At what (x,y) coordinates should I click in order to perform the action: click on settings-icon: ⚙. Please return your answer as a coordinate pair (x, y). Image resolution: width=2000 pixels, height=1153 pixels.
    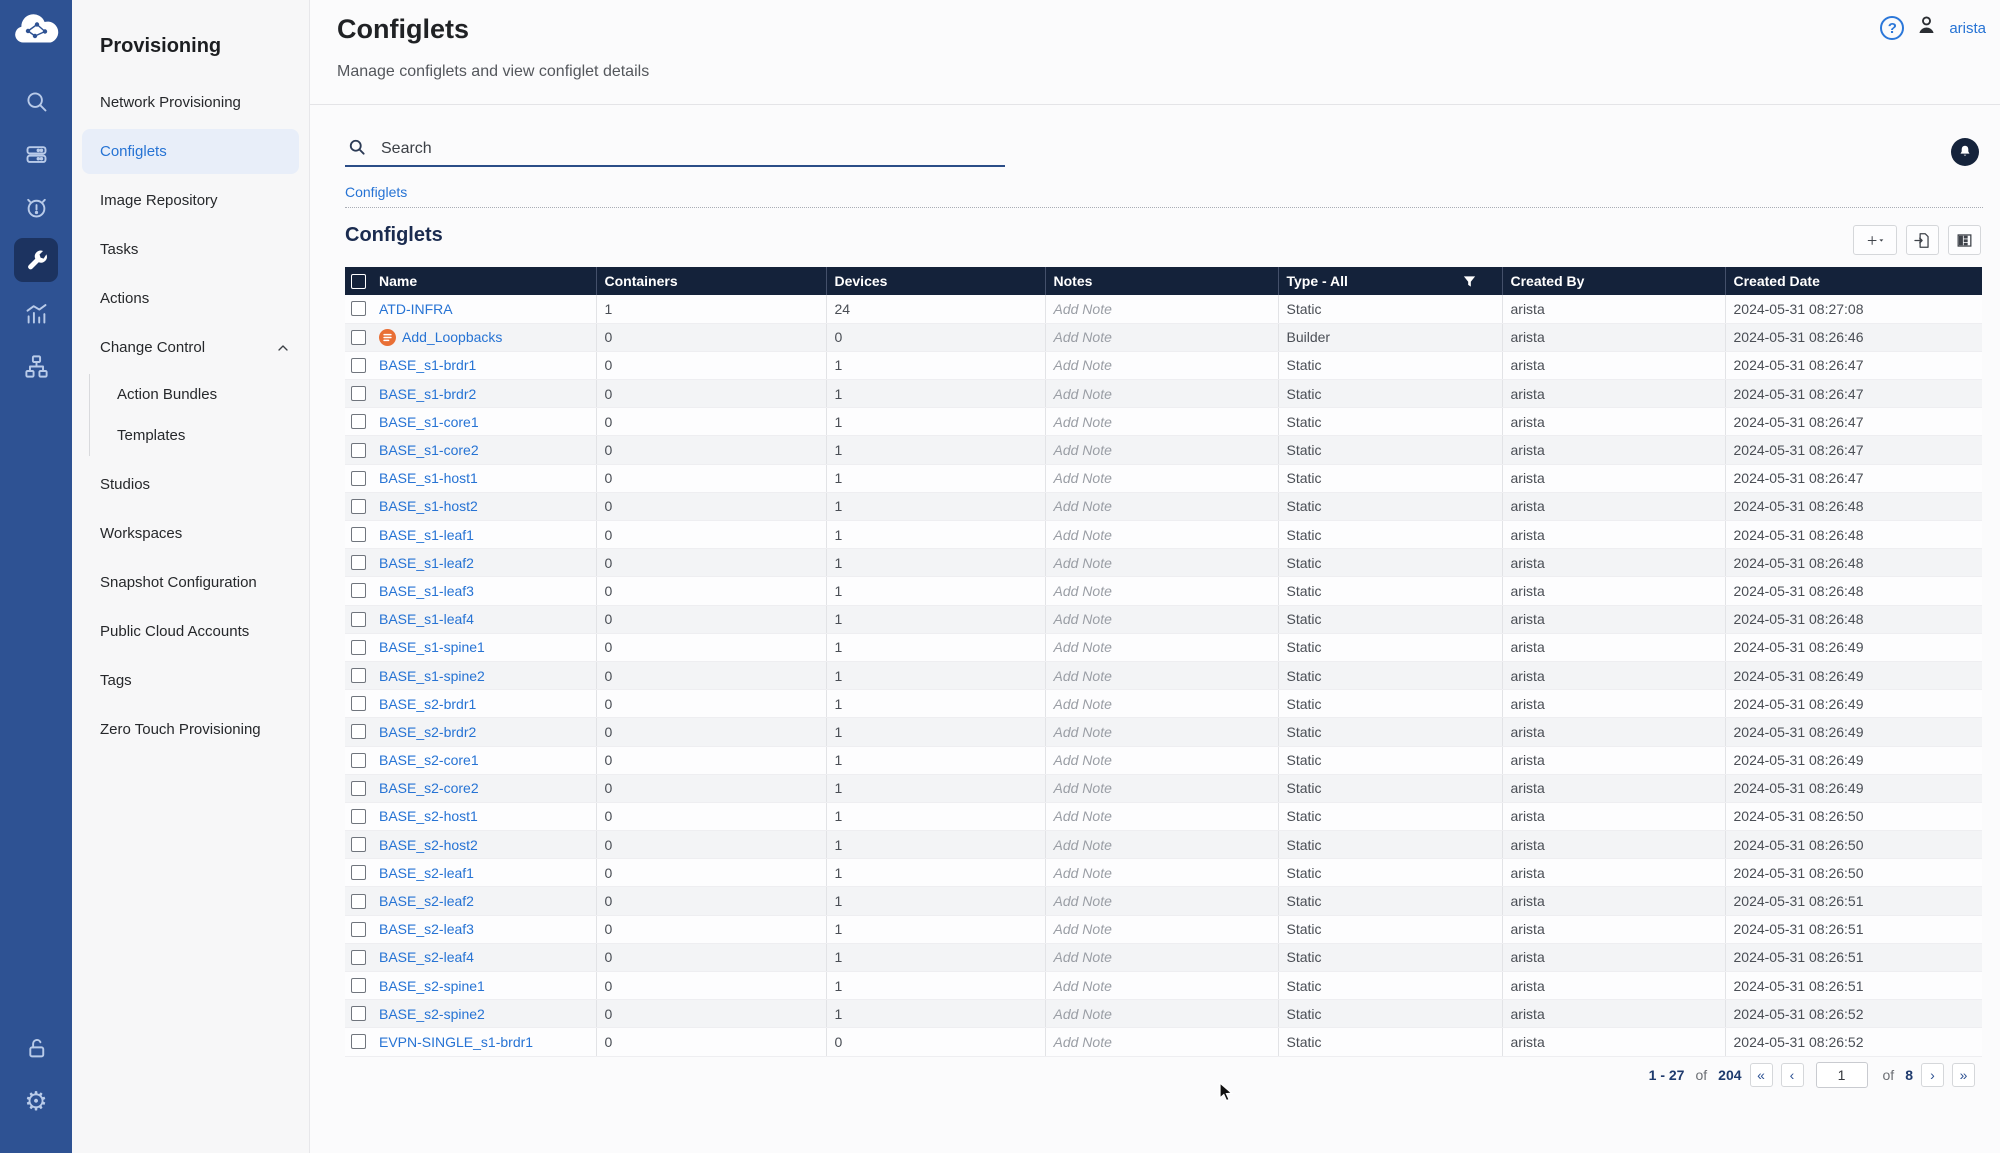
    Looking at the image, I should click on (36, 1101).